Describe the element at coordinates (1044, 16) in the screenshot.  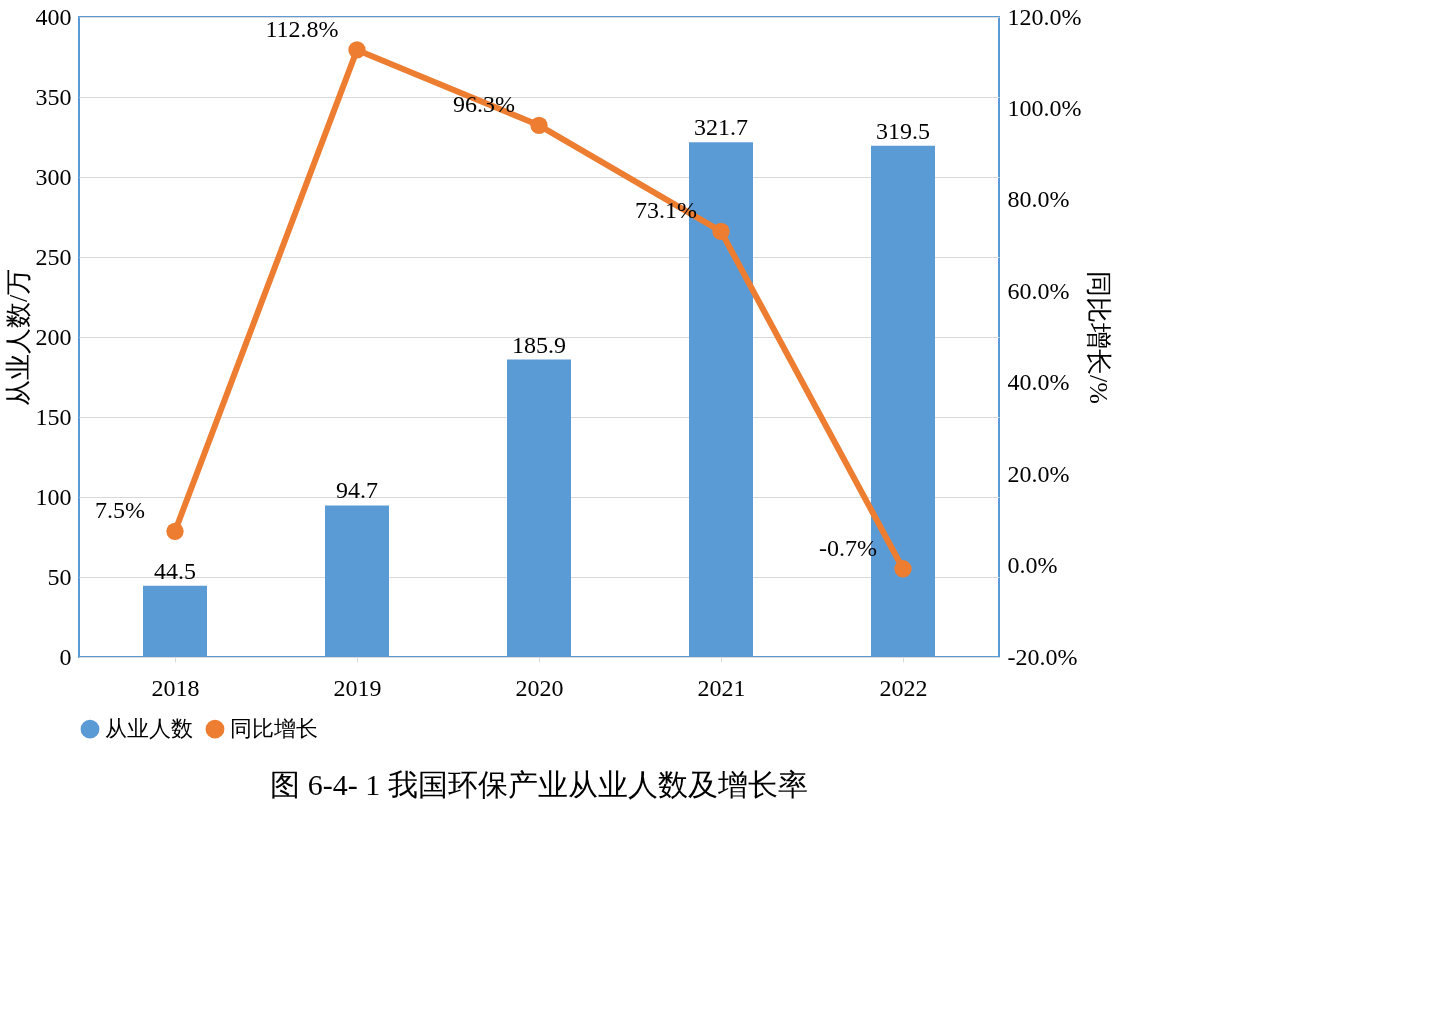
I see `y2-tick-label: 120.0%` at that location.